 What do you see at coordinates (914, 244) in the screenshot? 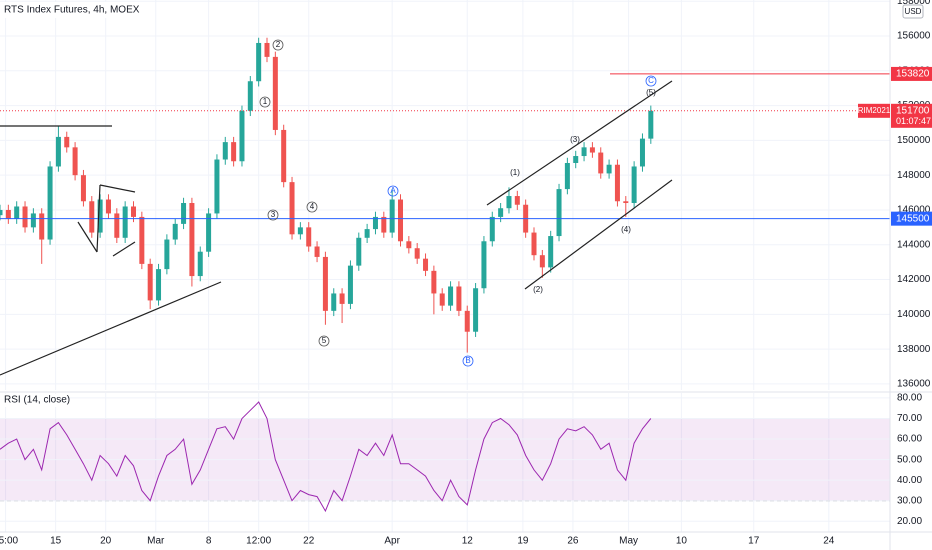
I see `y-tick-label: 144000` at bounding box center [914, 244].